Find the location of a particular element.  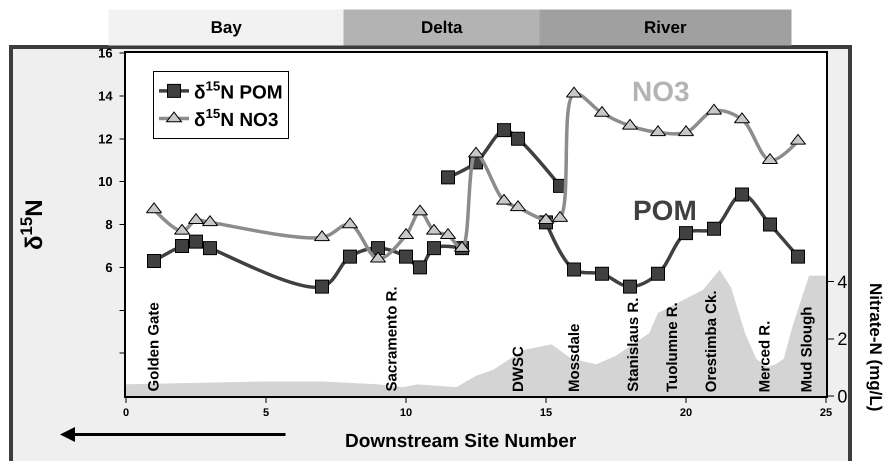

annotation: Tuolumne R. is located at coordinates (672, 347).